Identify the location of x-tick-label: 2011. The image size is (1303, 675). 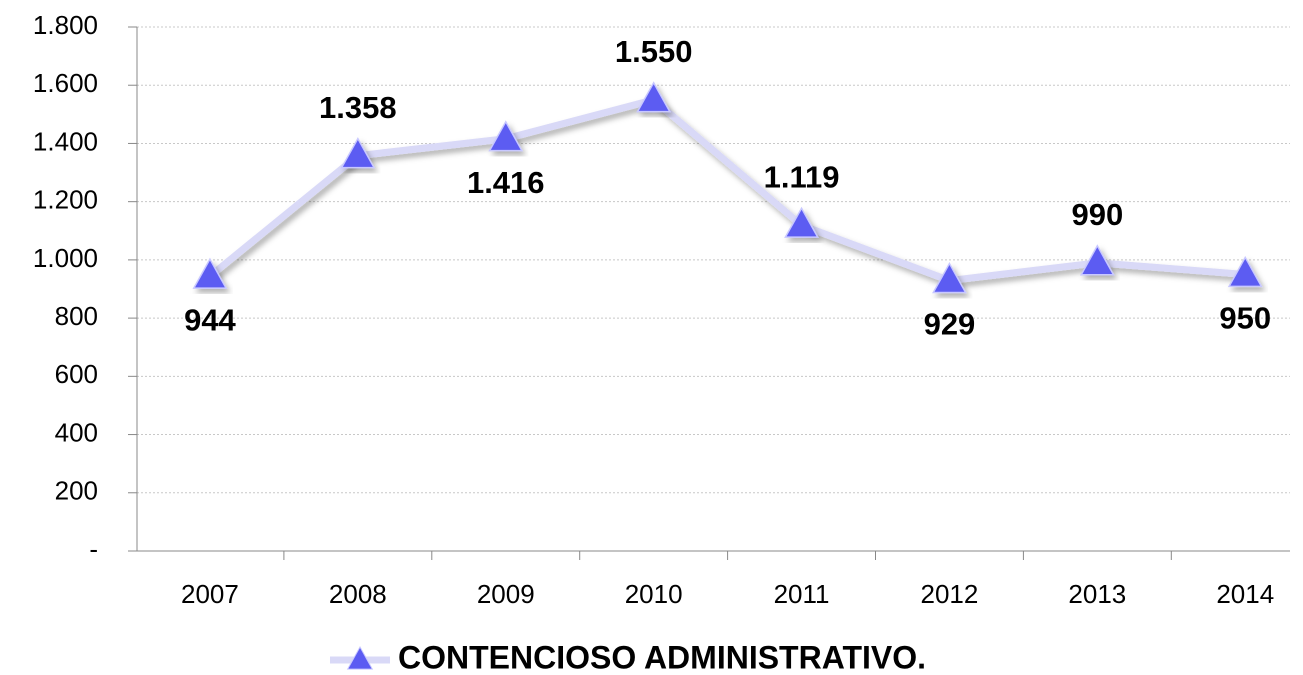
(802, 594).